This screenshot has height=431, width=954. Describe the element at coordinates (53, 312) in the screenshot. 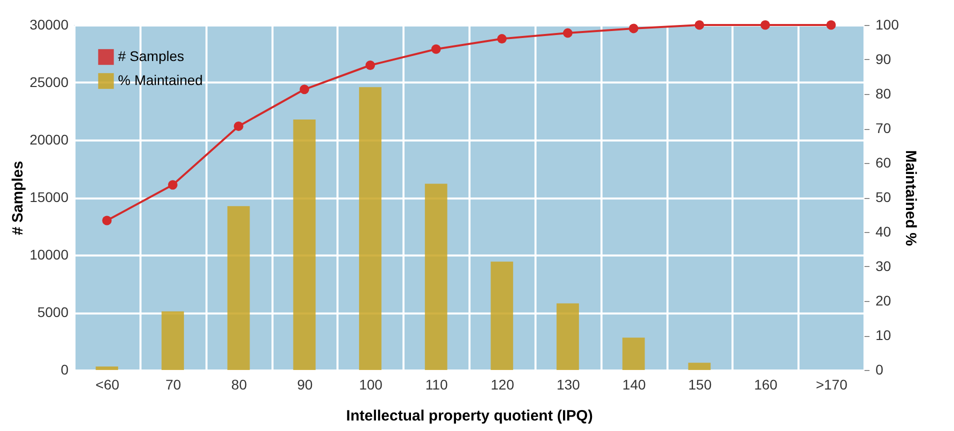

I see `y-tick-label: 5000` at that location.